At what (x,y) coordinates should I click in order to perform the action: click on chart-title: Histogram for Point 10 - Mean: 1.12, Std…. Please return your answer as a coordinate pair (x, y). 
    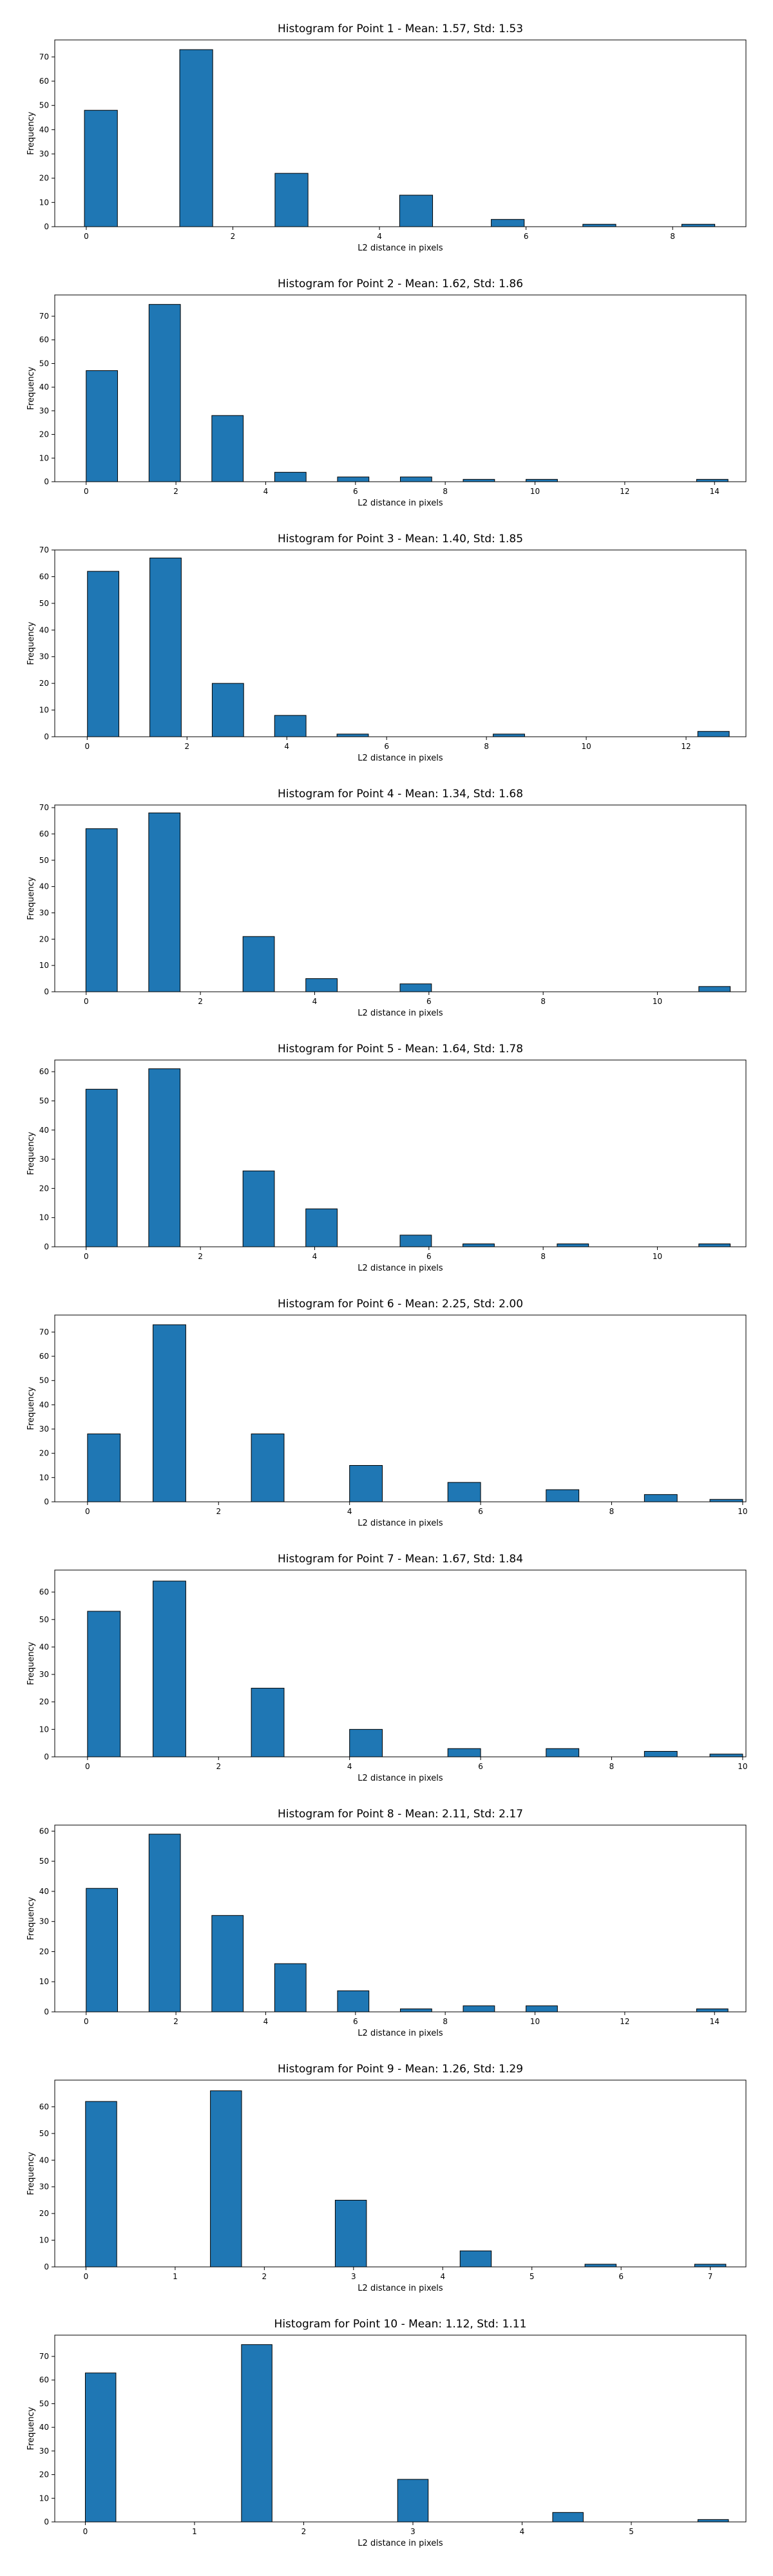
    Looking at the image, I should click on (400, 2324).